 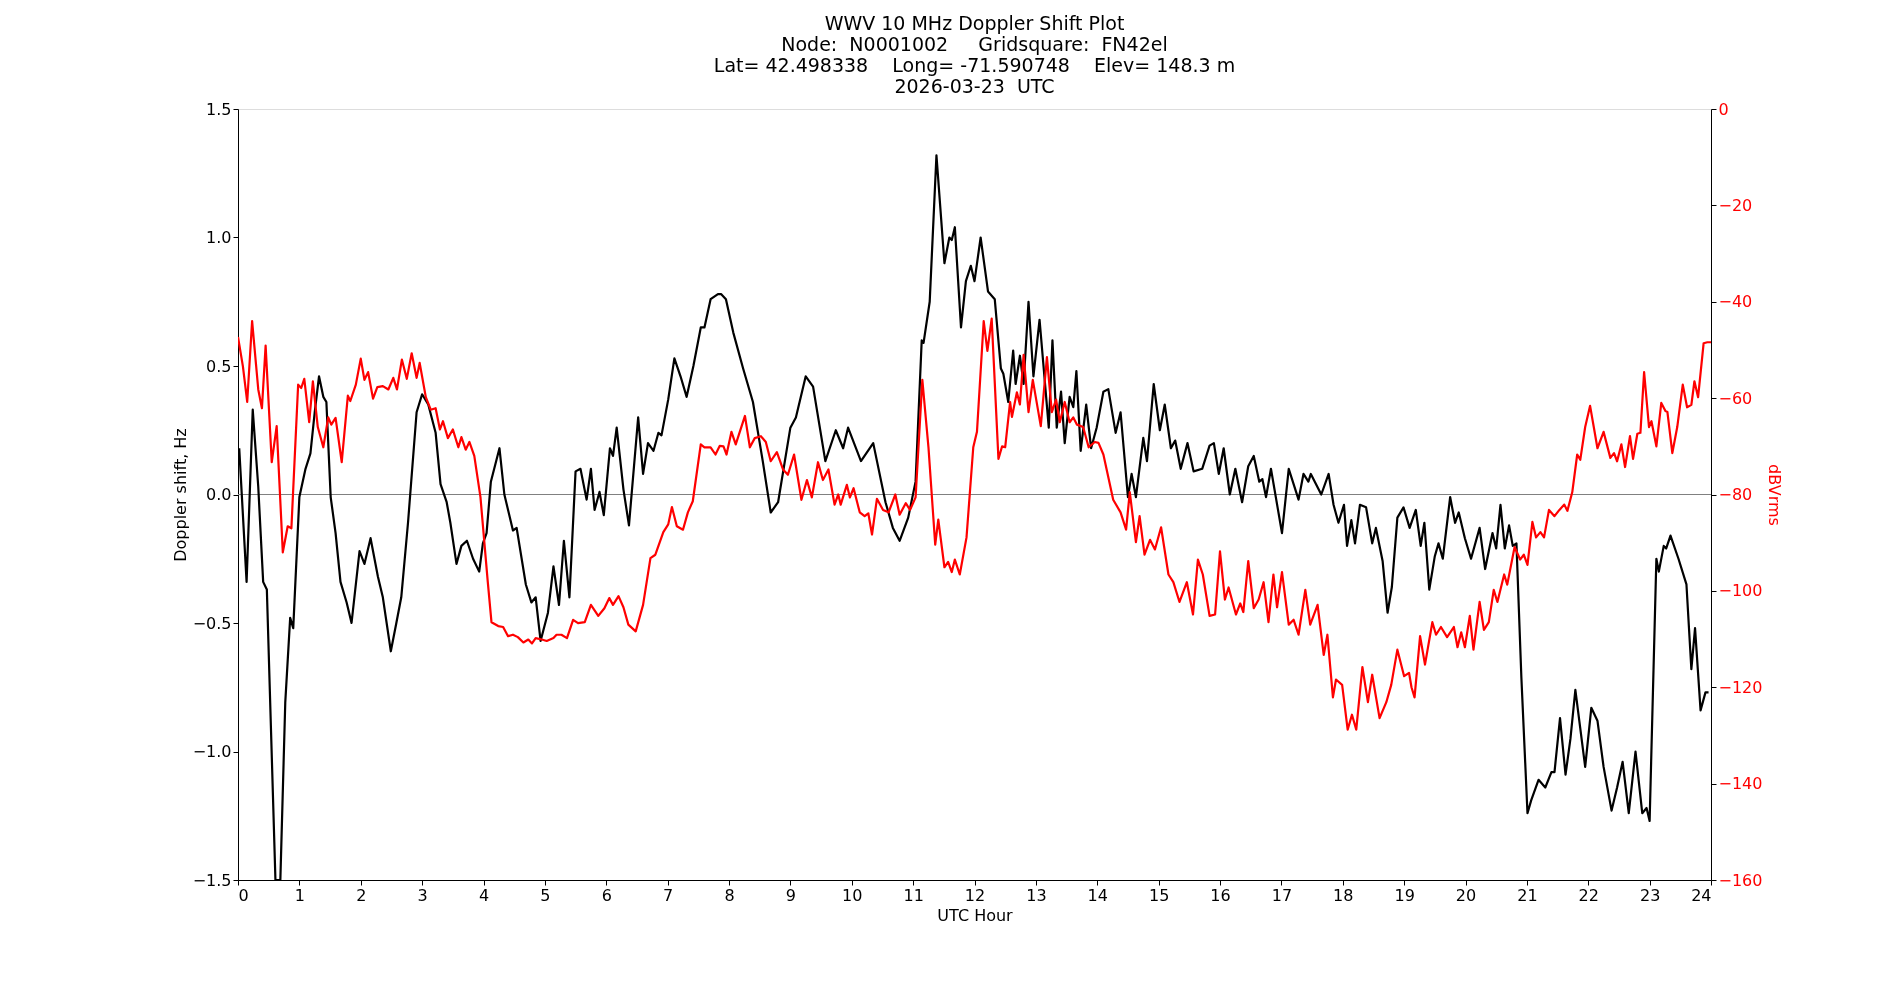 I want to click on x-tick-label: 13, so click(x=1036, y=895).